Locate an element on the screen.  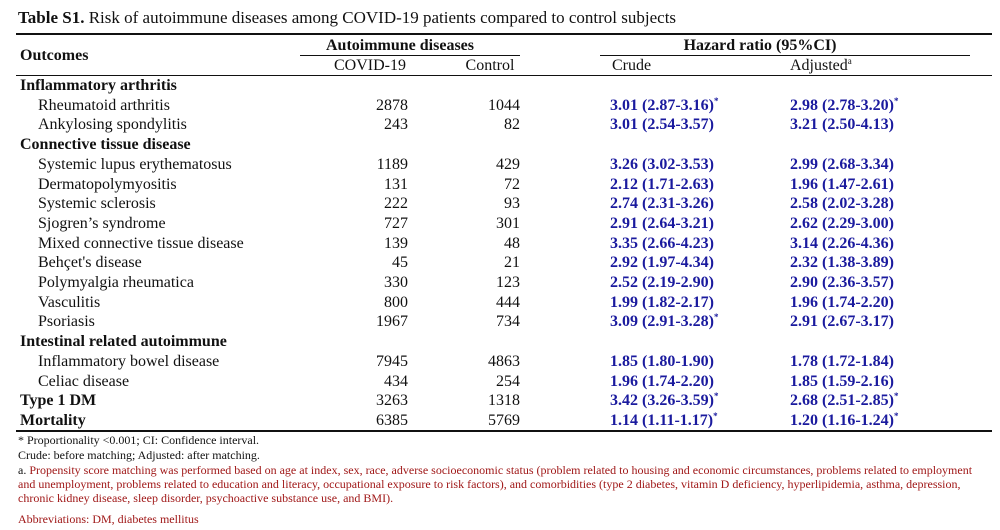
cell-hr-adjusted-value: 1.96 (1.74-2.20) is located at coordinates (842, 302).